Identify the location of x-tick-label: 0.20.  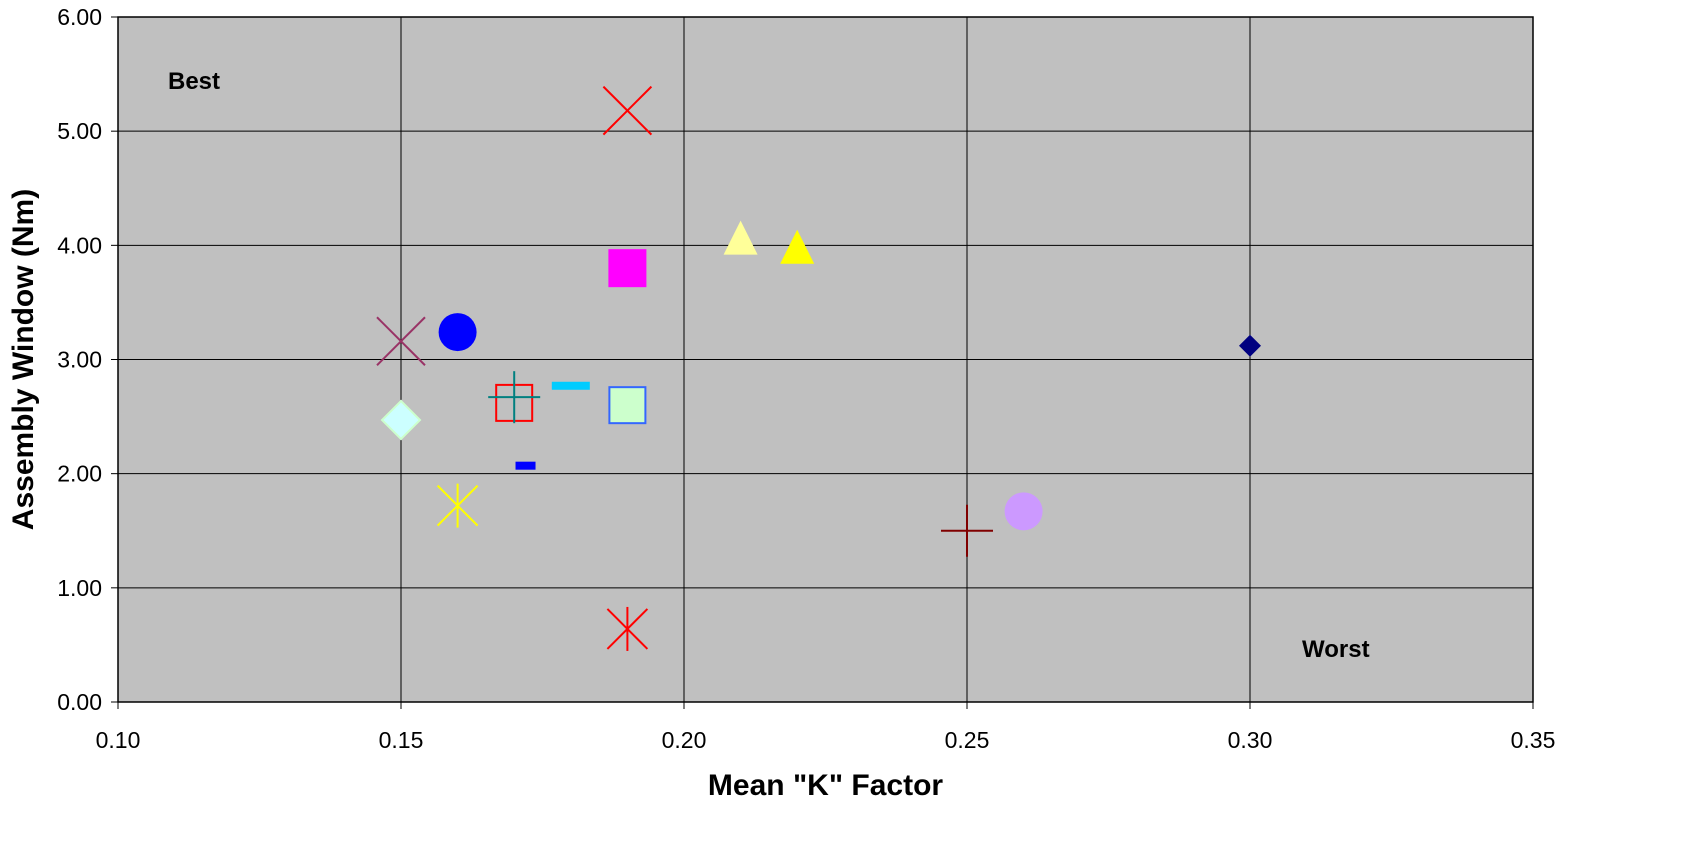
(684, 740).